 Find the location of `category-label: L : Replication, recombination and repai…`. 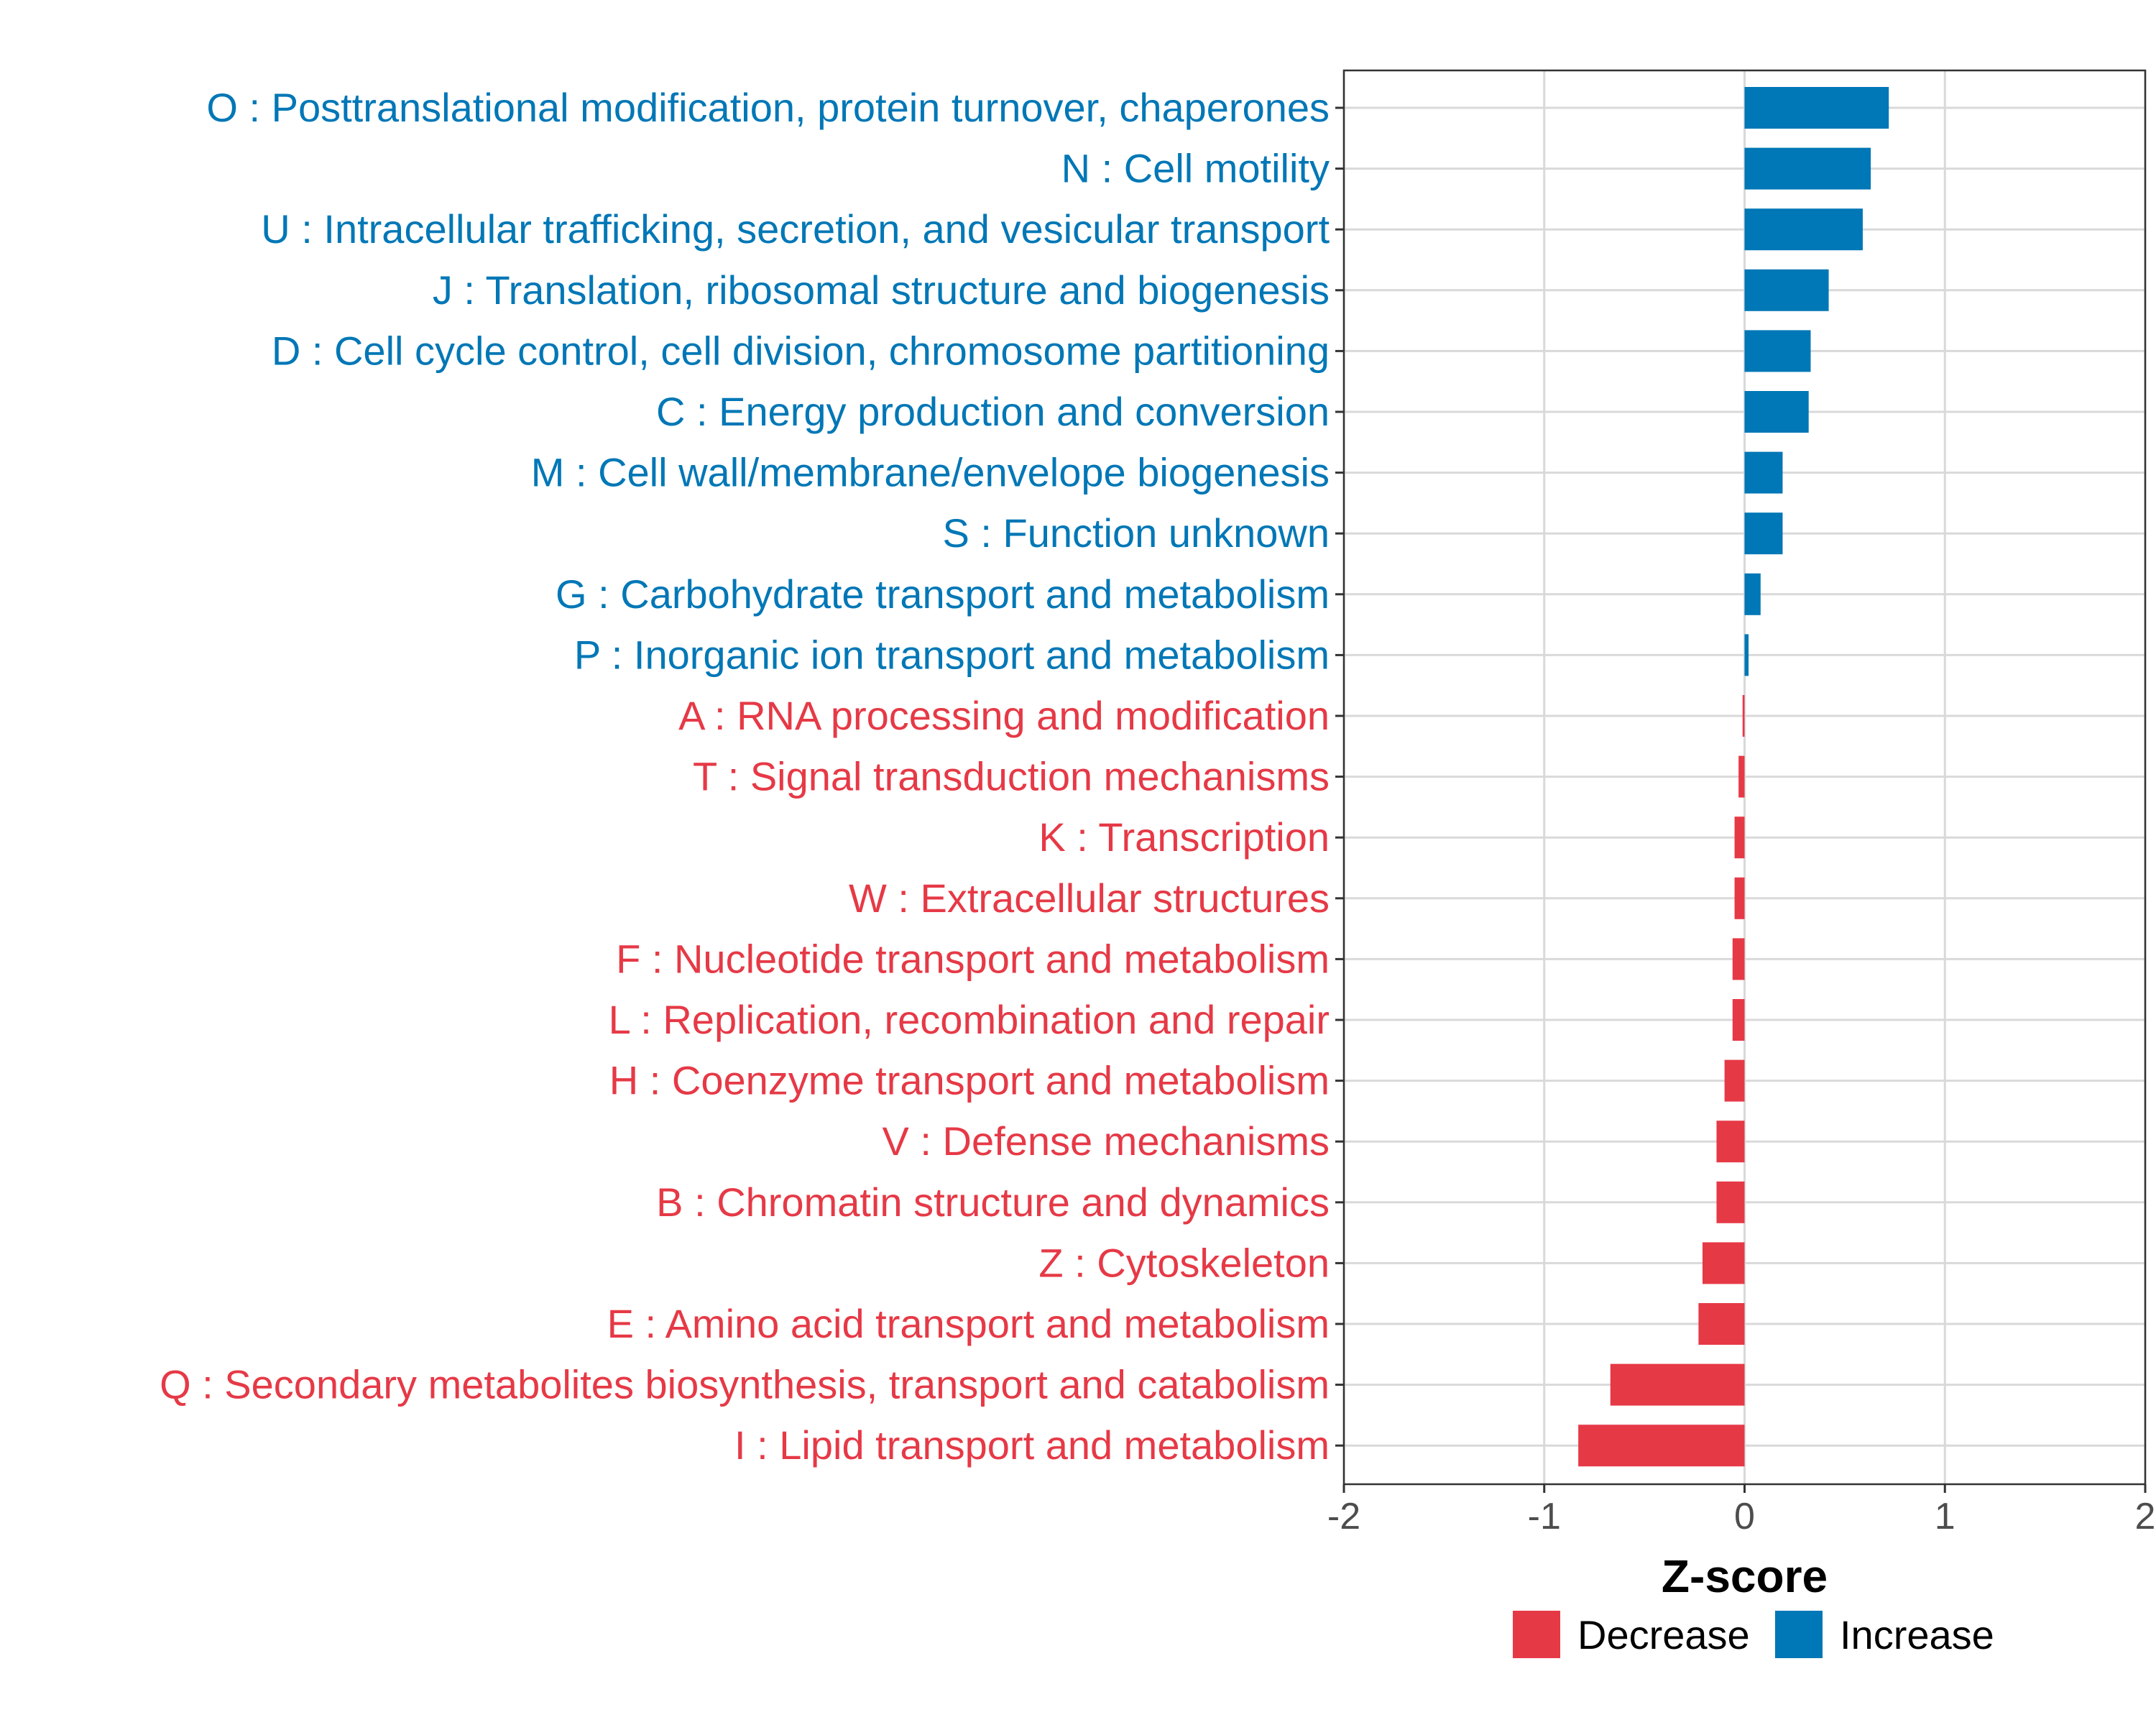

category-label: L : Replication, recombination and repai… is located at coordinates (970, 1019).